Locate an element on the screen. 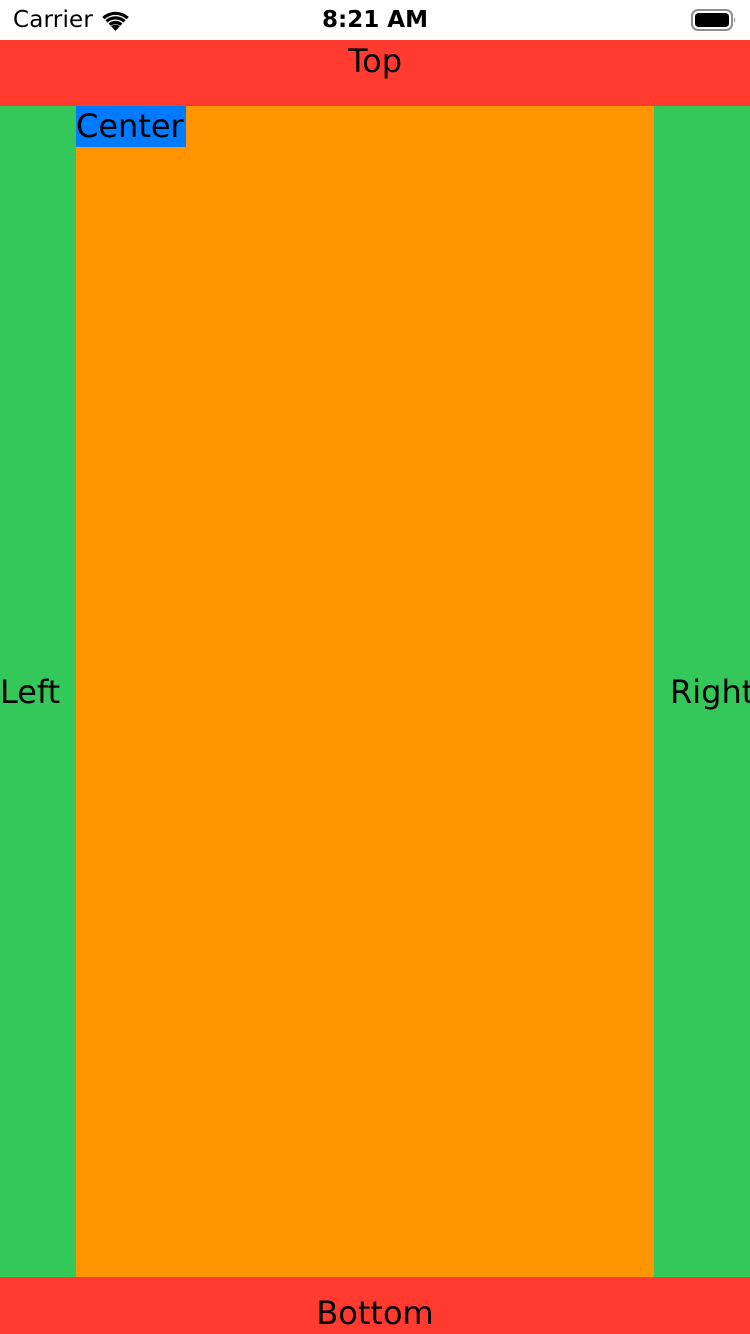  status-bar: Carrier 8:21 AM is located at coordinates (375, 20).